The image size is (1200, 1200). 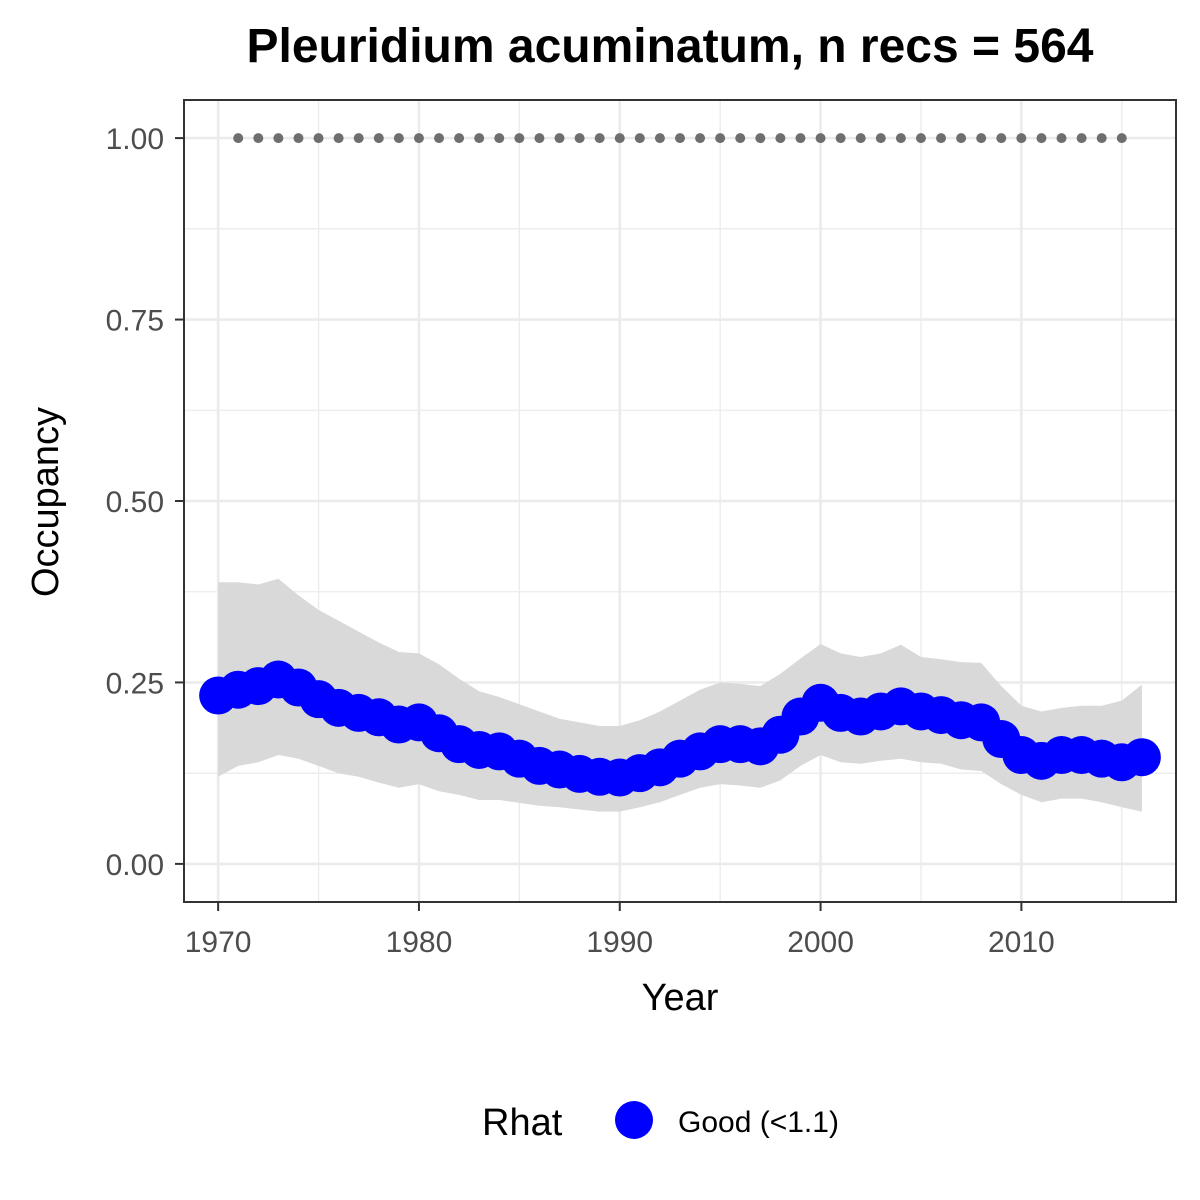 What do you see at coordinates (670, 46) in the screenshot?
I see `chart-title: Pleuridium acuminatum, n recs = 564` at bounding box center [670, 46].